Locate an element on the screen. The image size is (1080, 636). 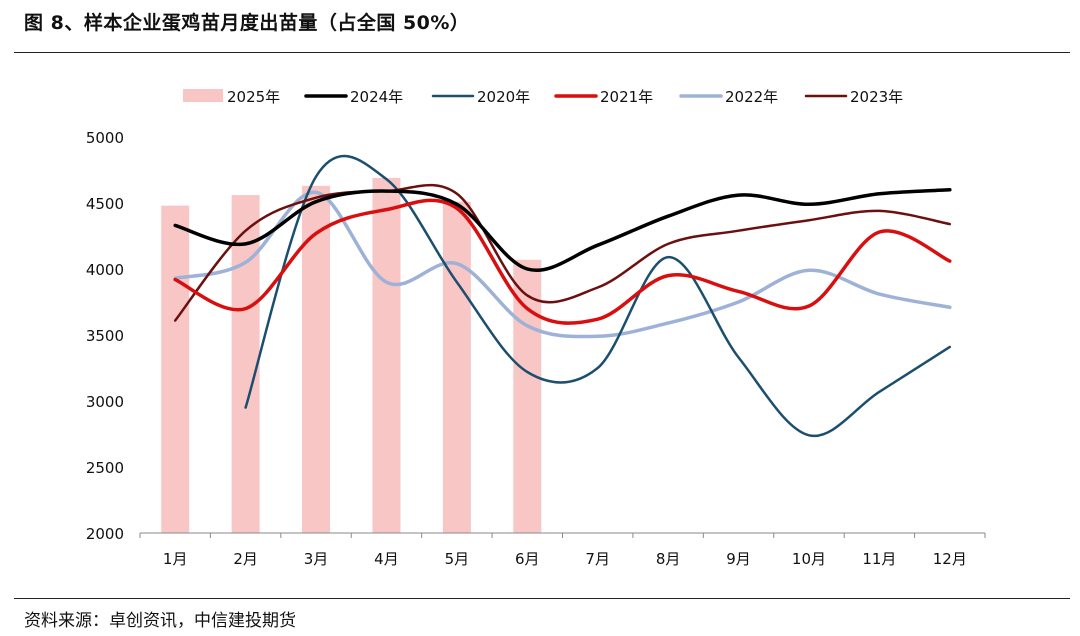
y-tick-label: 3500 is located at coordinates (105, 336).